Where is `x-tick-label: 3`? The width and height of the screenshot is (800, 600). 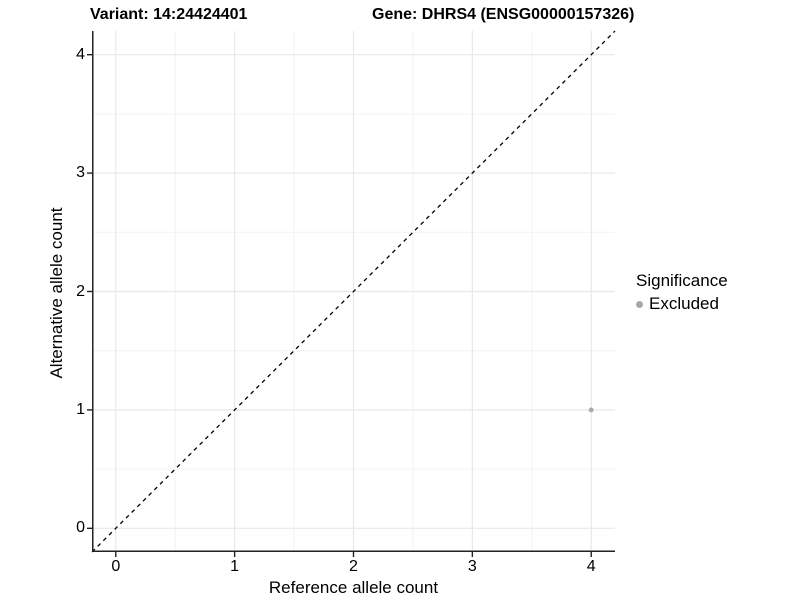
x-tick-label: 3 is located at coordinates (472, 566).